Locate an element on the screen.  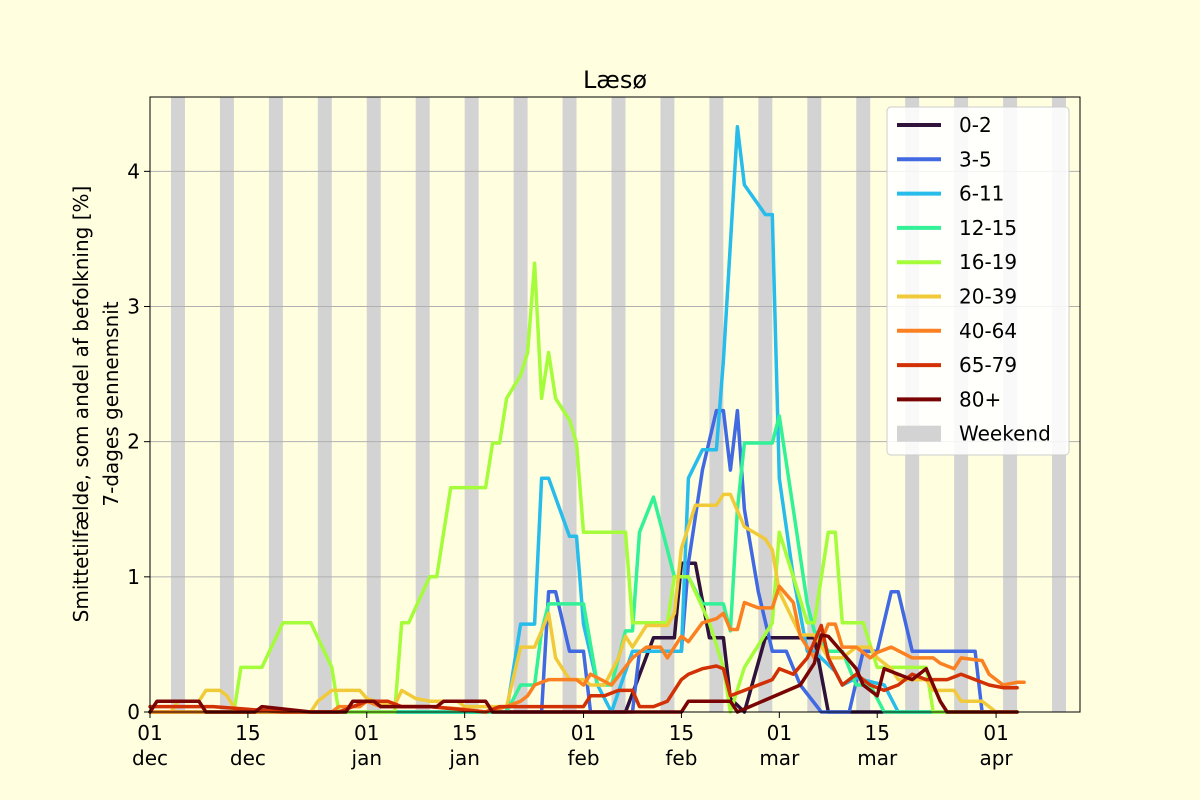
legend-label: 12-15 is located at coordinates (988, 228).